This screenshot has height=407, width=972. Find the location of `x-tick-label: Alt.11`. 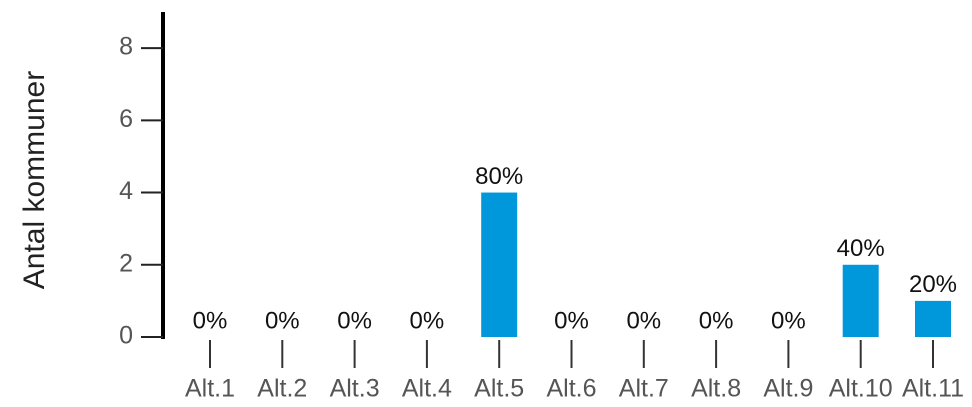

x-tick-label: Alt.11 is located at coordinates (933, 389).